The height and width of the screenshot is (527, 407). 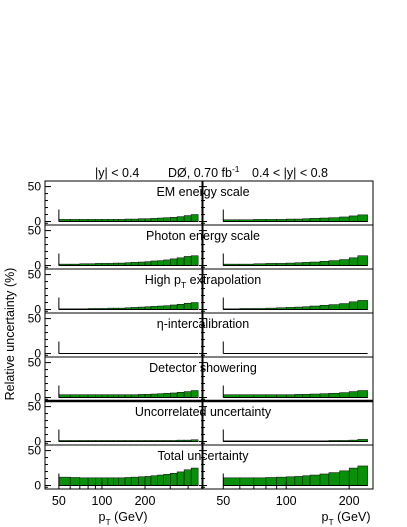 What do you see at coordinates (123, 203) in the screenshot?
I see `panel-1-left` at bounding box center [123, 203].